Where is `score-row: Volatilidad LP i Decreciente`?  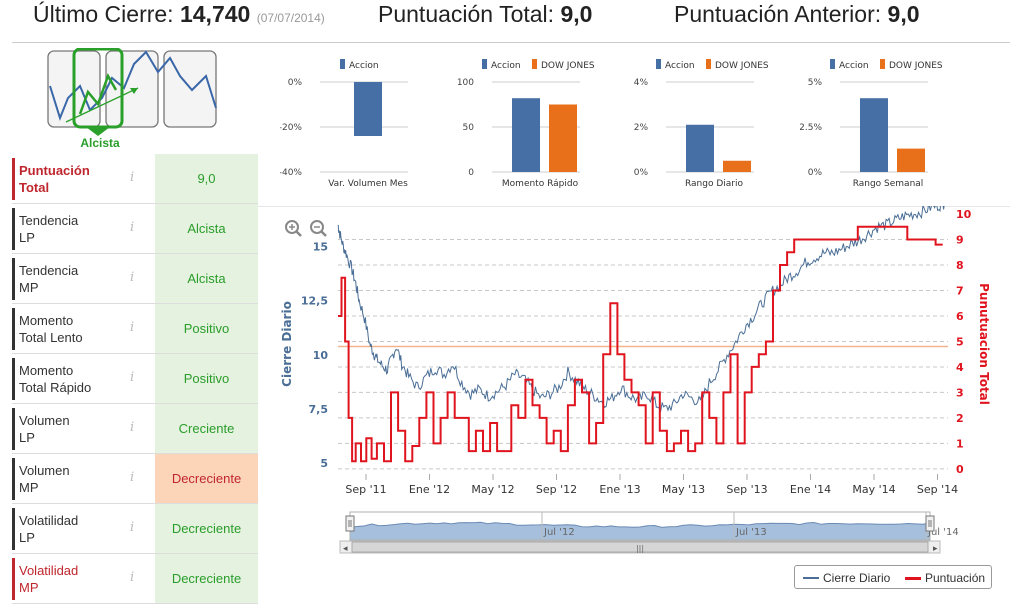 score-row: Volatilidad LP i Decreciente is located at coordinates (135, 529).